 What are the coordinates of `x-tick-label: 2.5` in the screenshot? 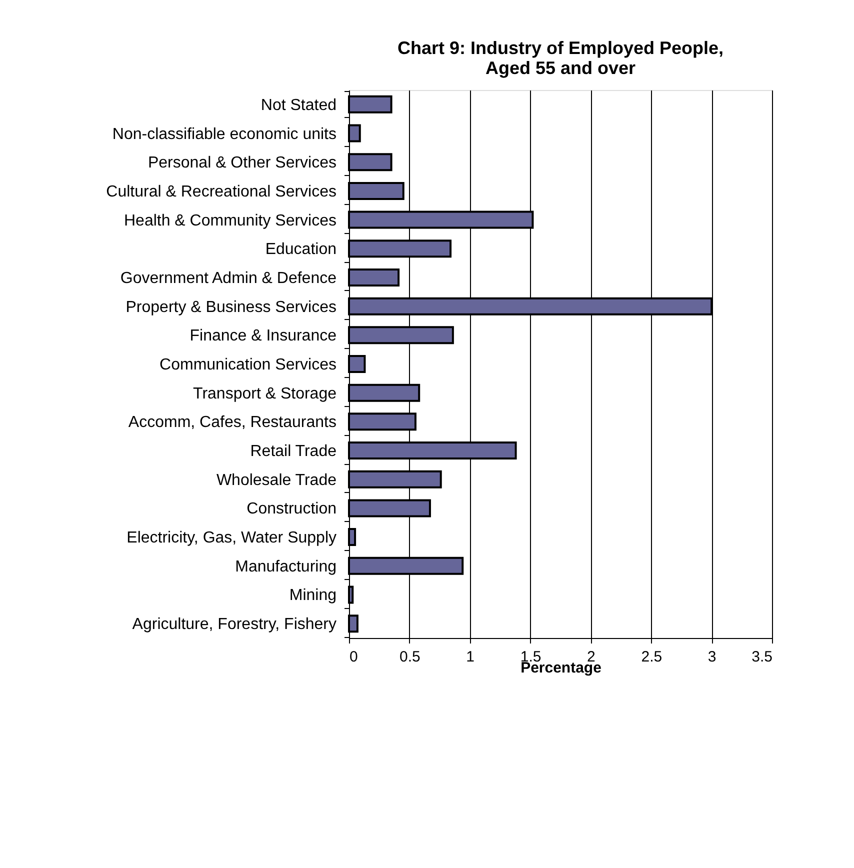 It's located at (651, 657).